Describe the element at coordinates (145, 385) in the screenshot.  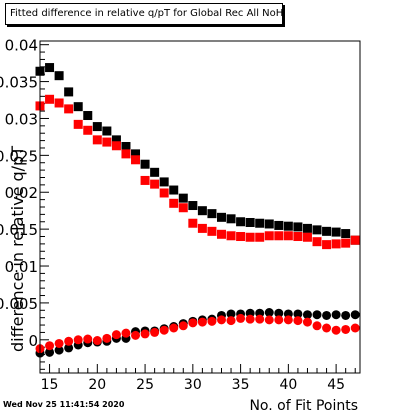
I see `x-tick-label: 25` at that location.